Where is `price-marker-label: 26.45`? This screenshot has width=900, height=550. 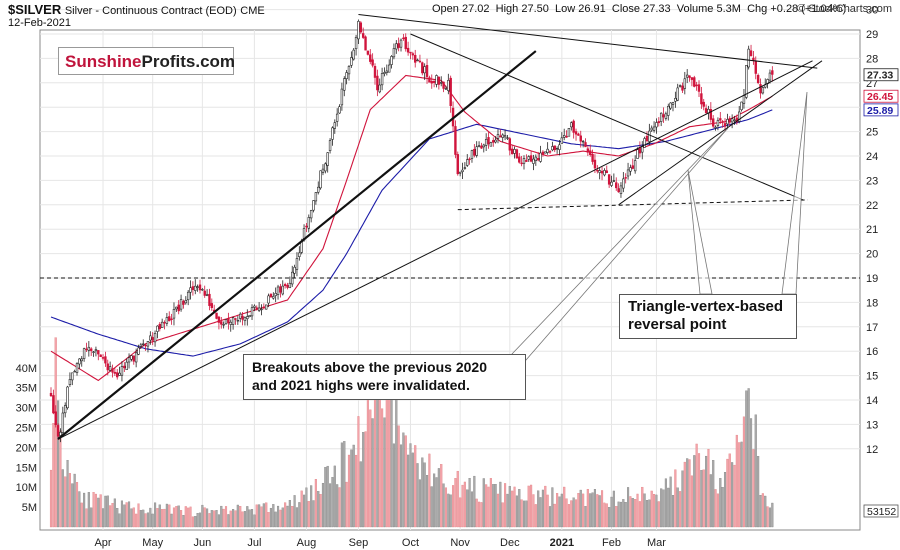 price-marker-label: 26.45 is located at coordinates (880, 97).